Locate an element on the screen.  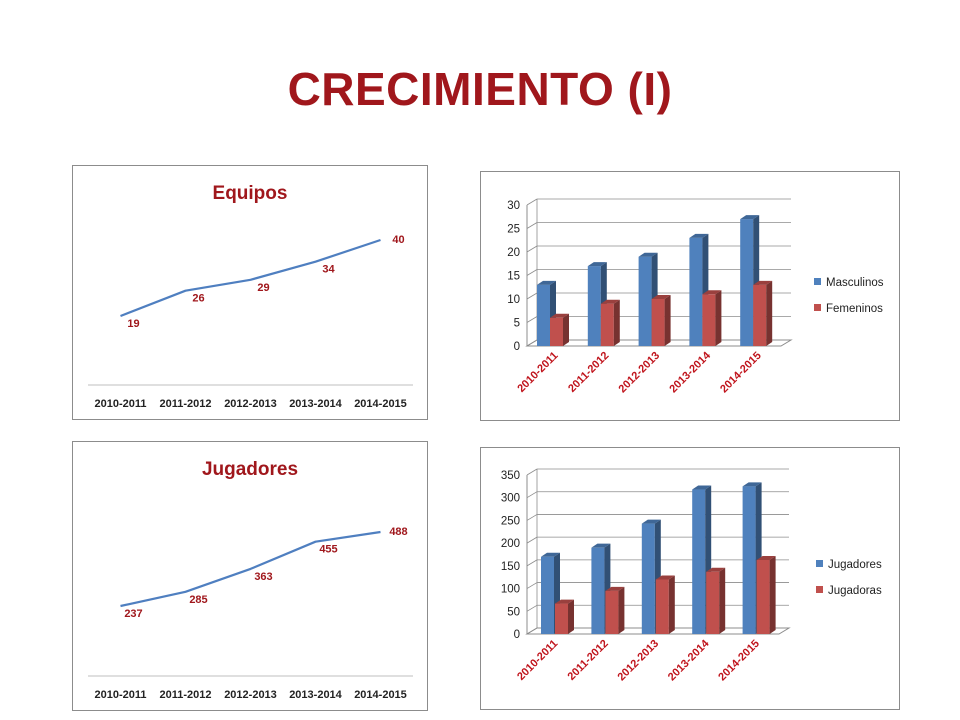
data-label: 19 is located at coordinates (133, 324).